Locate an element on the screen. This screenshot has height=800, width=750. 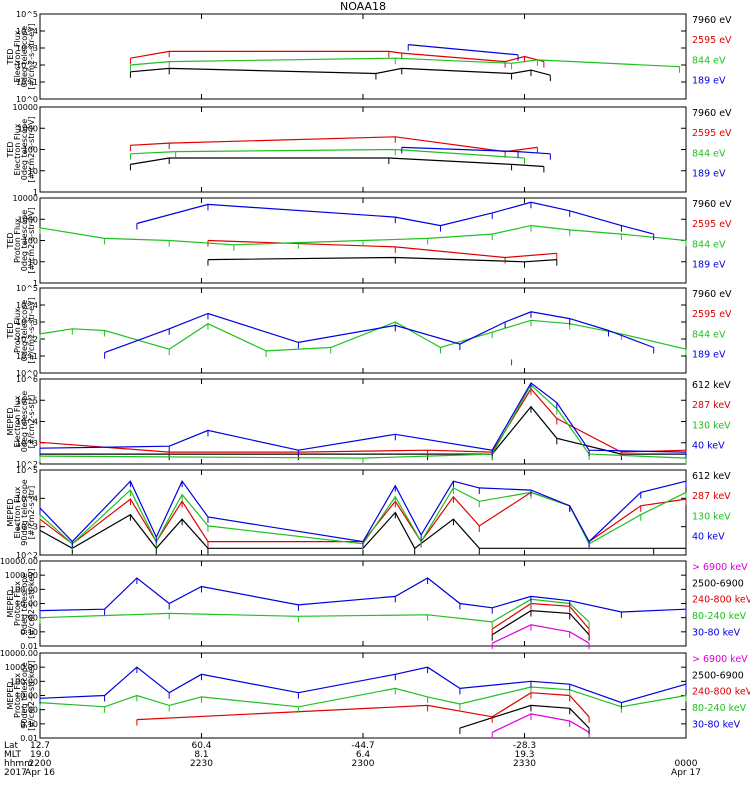
x-tick-label: 2200 is located at coordinates (40, 764).